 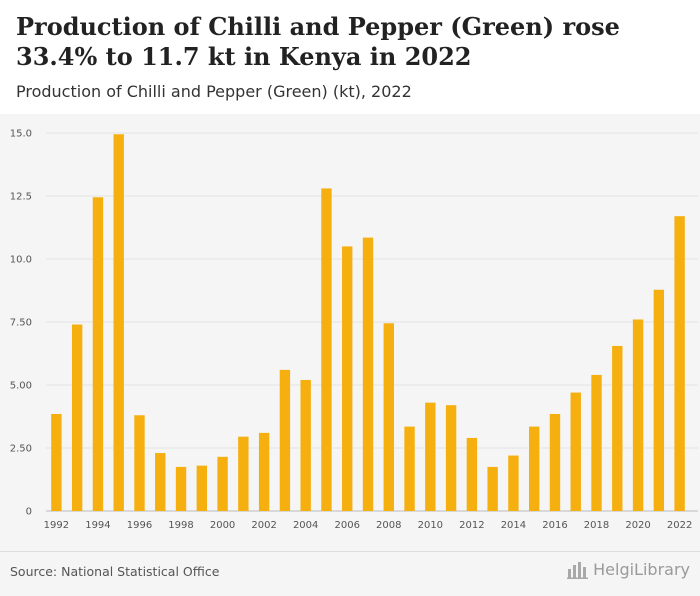 What do you see at coordinates (578, 570) in the screenshot?
I see `bar-chart-logo-icon` at bounding box center [578, 570].